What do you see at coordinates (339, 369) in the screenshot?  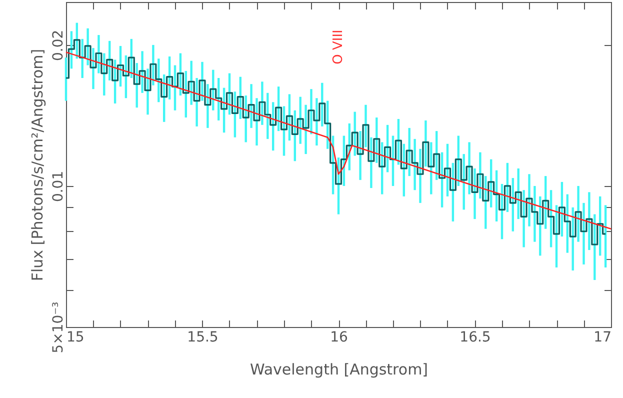 I see `x-axis-title: Wavelength [Angstrom]` at bounding box center [339, 369].